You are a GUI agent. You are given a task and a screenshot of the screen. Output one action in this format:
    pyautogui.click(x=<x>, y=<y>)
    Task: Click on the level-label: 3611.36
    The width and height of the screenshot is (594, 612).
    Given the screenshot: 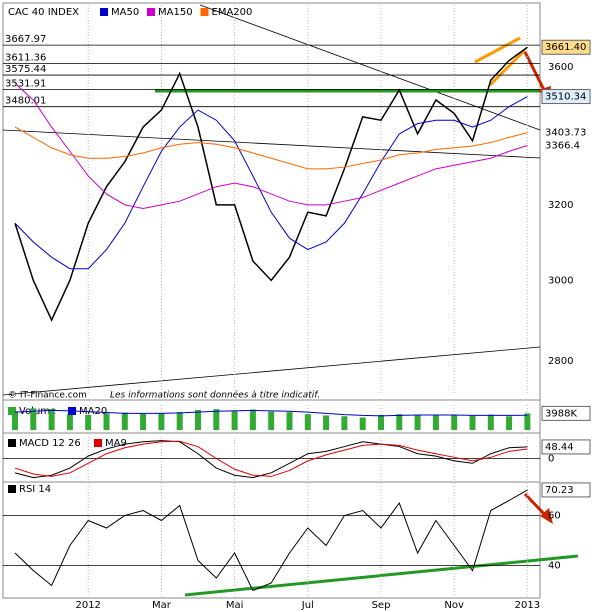 What is the action you would take?
    pyautogui.click(x=25, y=57)
    